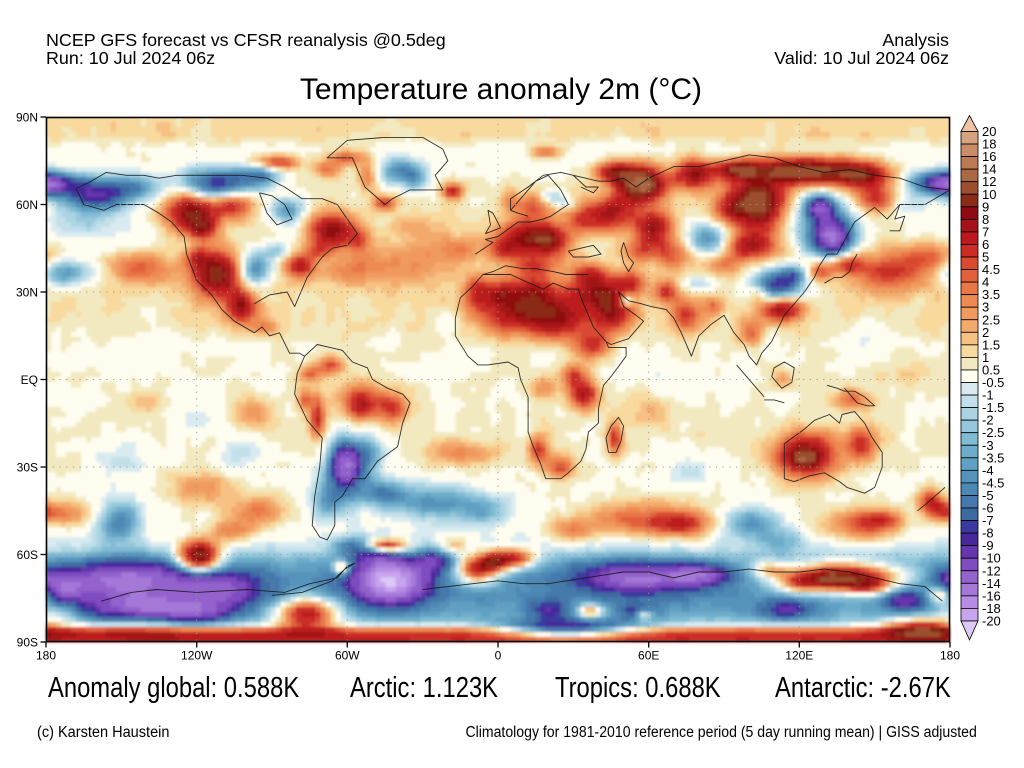 The height and width of the screenshot is (768, 1024). What do you see at coordinates (991, 608) in the screenshot?
I see `svg-text: -18` at bounding box center [991, 608].